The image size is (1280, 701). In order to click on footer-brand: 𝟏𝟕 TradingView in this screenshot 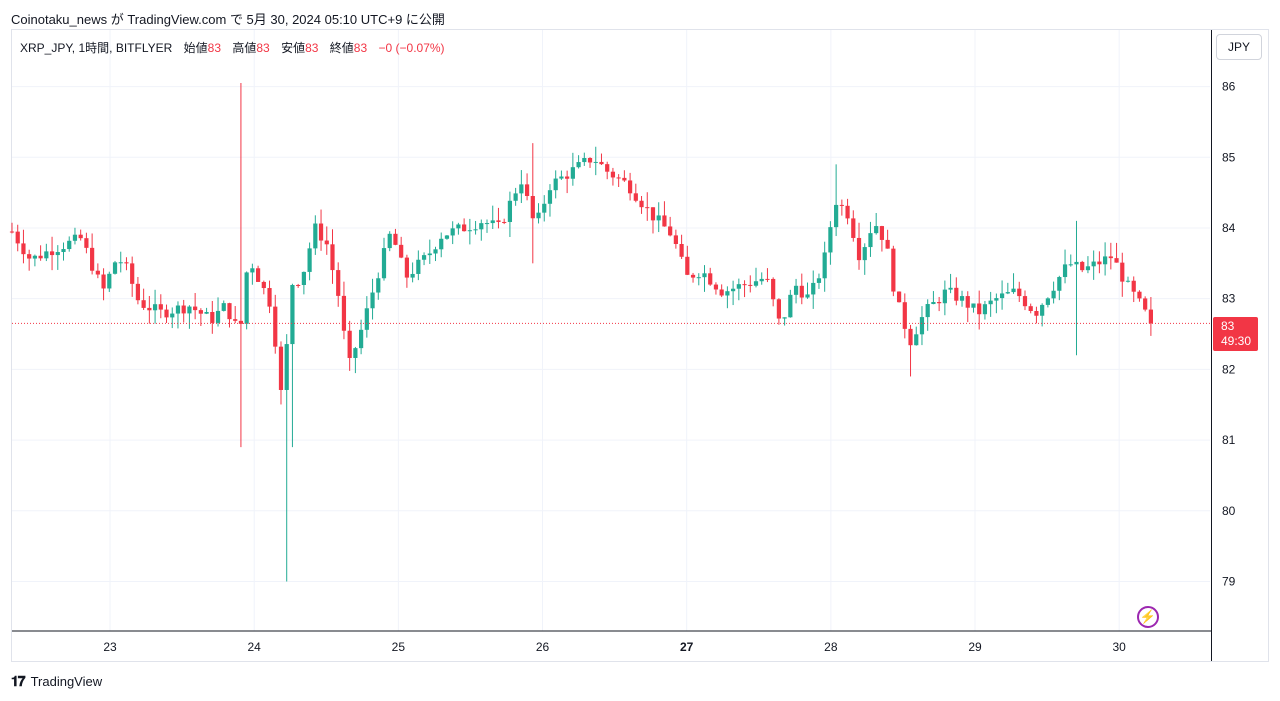, I will do `click(56, 681)`.